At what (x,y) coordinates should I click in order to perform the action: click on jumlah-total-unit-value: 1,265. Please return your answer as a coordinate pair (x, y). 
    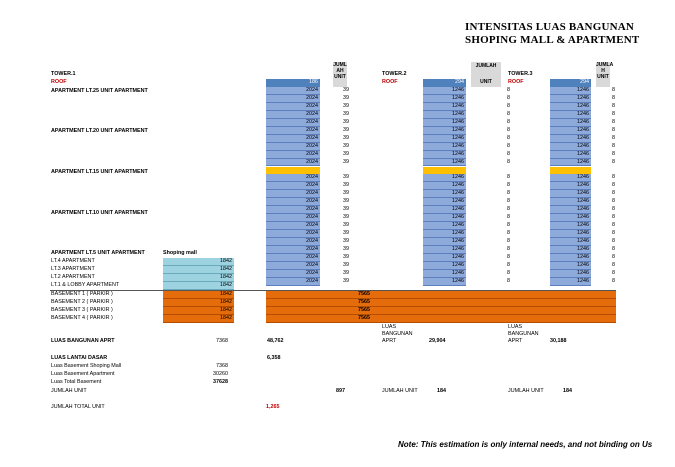
    Looking at the image, I should click on (273, 407).